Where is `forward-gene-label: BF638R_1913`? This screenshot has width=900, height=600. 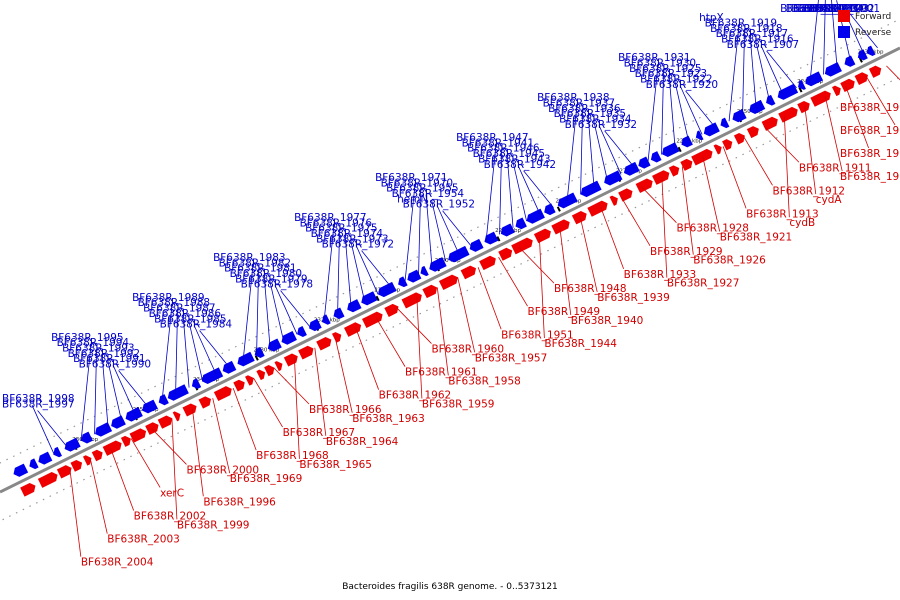 forward-gene-label: BF638R_1913 is located at coordinates (782, 214).